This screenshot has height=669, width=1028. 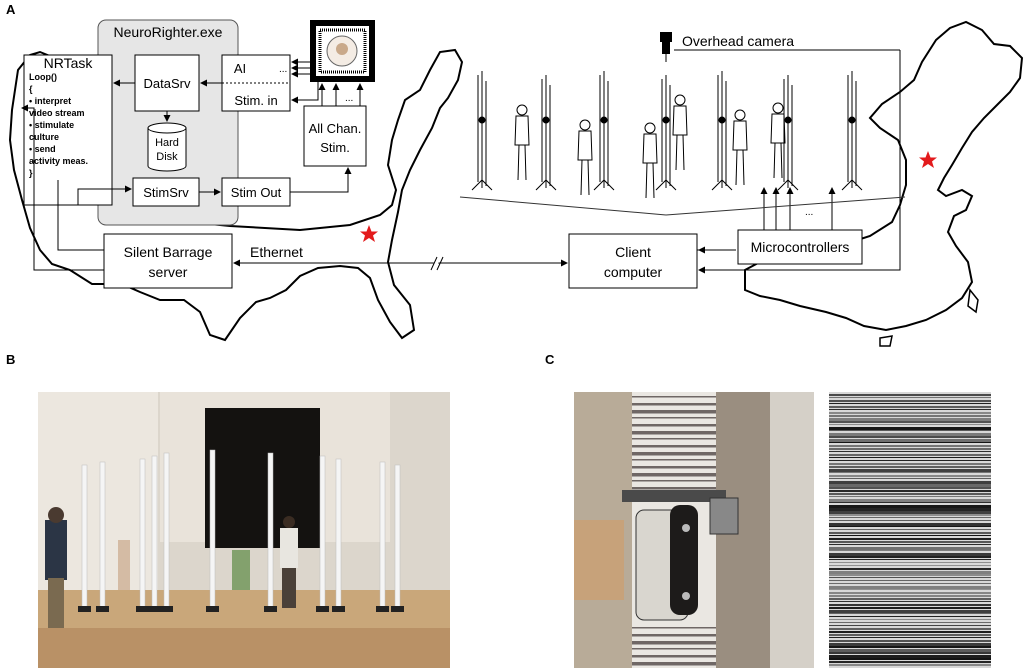 What do you see at coordinates (342, 51) in the screenshot?
I see `mea-culture-icon` at bounding box center [342, 51].